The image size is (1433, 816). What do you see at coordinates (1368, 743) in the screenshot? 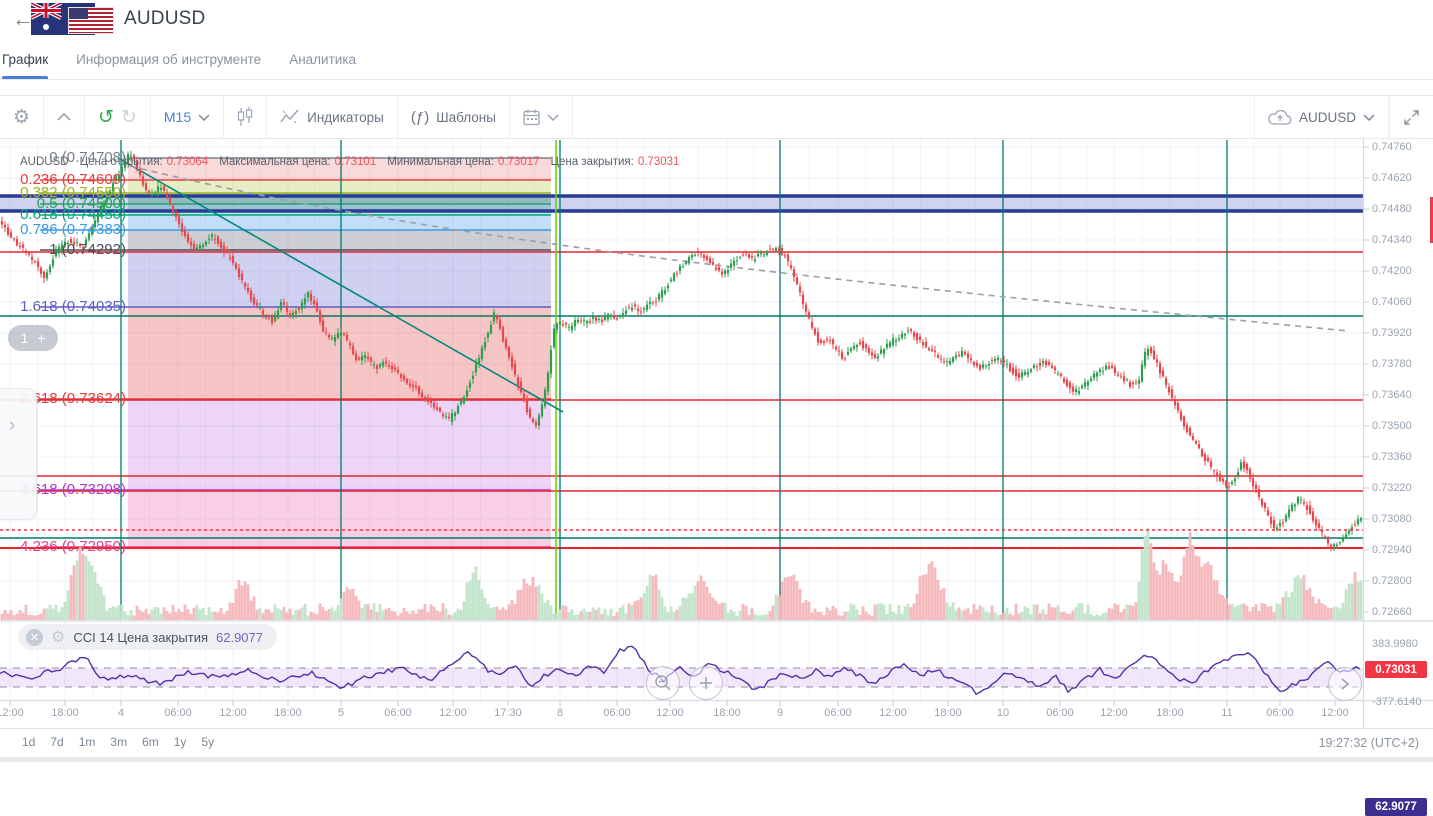
I see `clock: 19:27:32 (UTC+2)` at bounding box center [1368, 743].